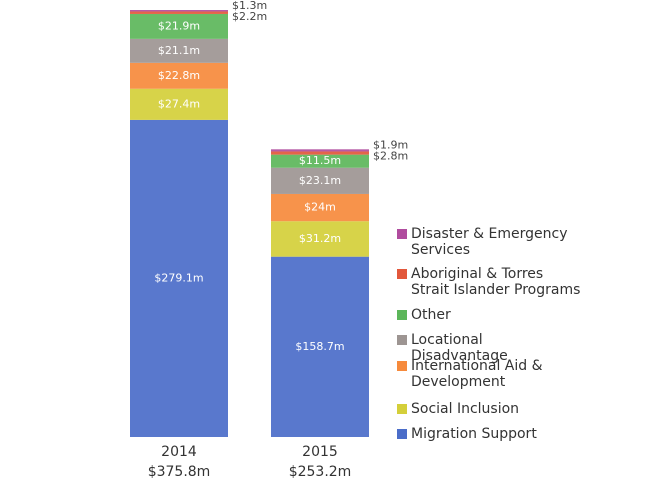 The width and height of the screenshot is (670, 482). I want to click on value-label: $22.8m, so click(179, 75).